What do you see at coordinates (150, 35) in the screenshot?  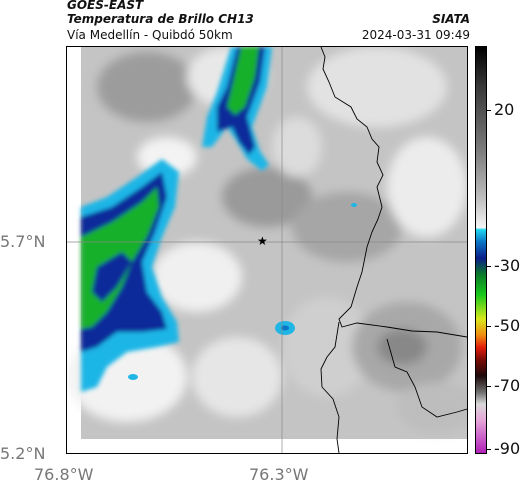 I see `location-subtitle: Vía Medellín - Quibdó 50km` at bounding box center [150, 35].